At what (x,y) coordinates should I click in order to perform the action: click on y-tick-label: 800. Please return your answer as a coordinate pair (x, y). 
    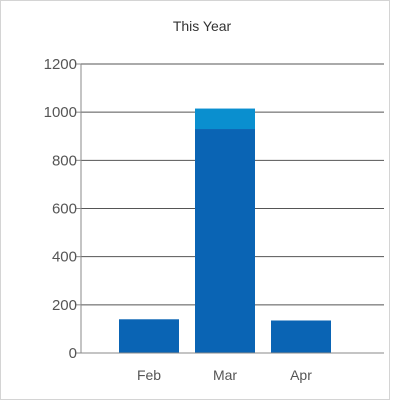
    Looking at the image, I should click on (64, 160).